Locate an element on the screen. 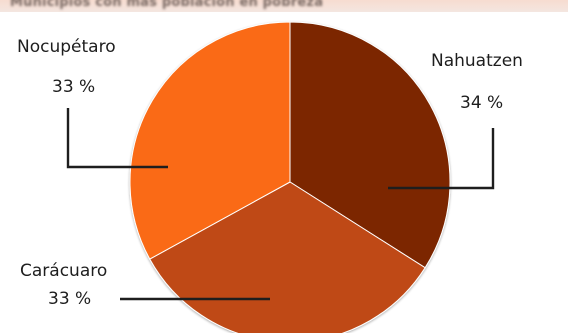 This screenshot has width=568, height=333. slice-value-nocupetaro: 33 % is located at coordinates (73, 87).